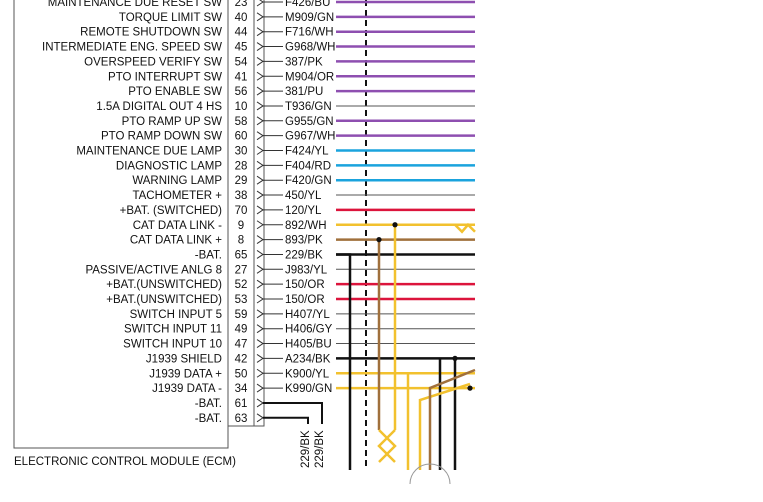  I want to click on pin-function-label: PTO INTERRUPT SW, so click(165, 77).